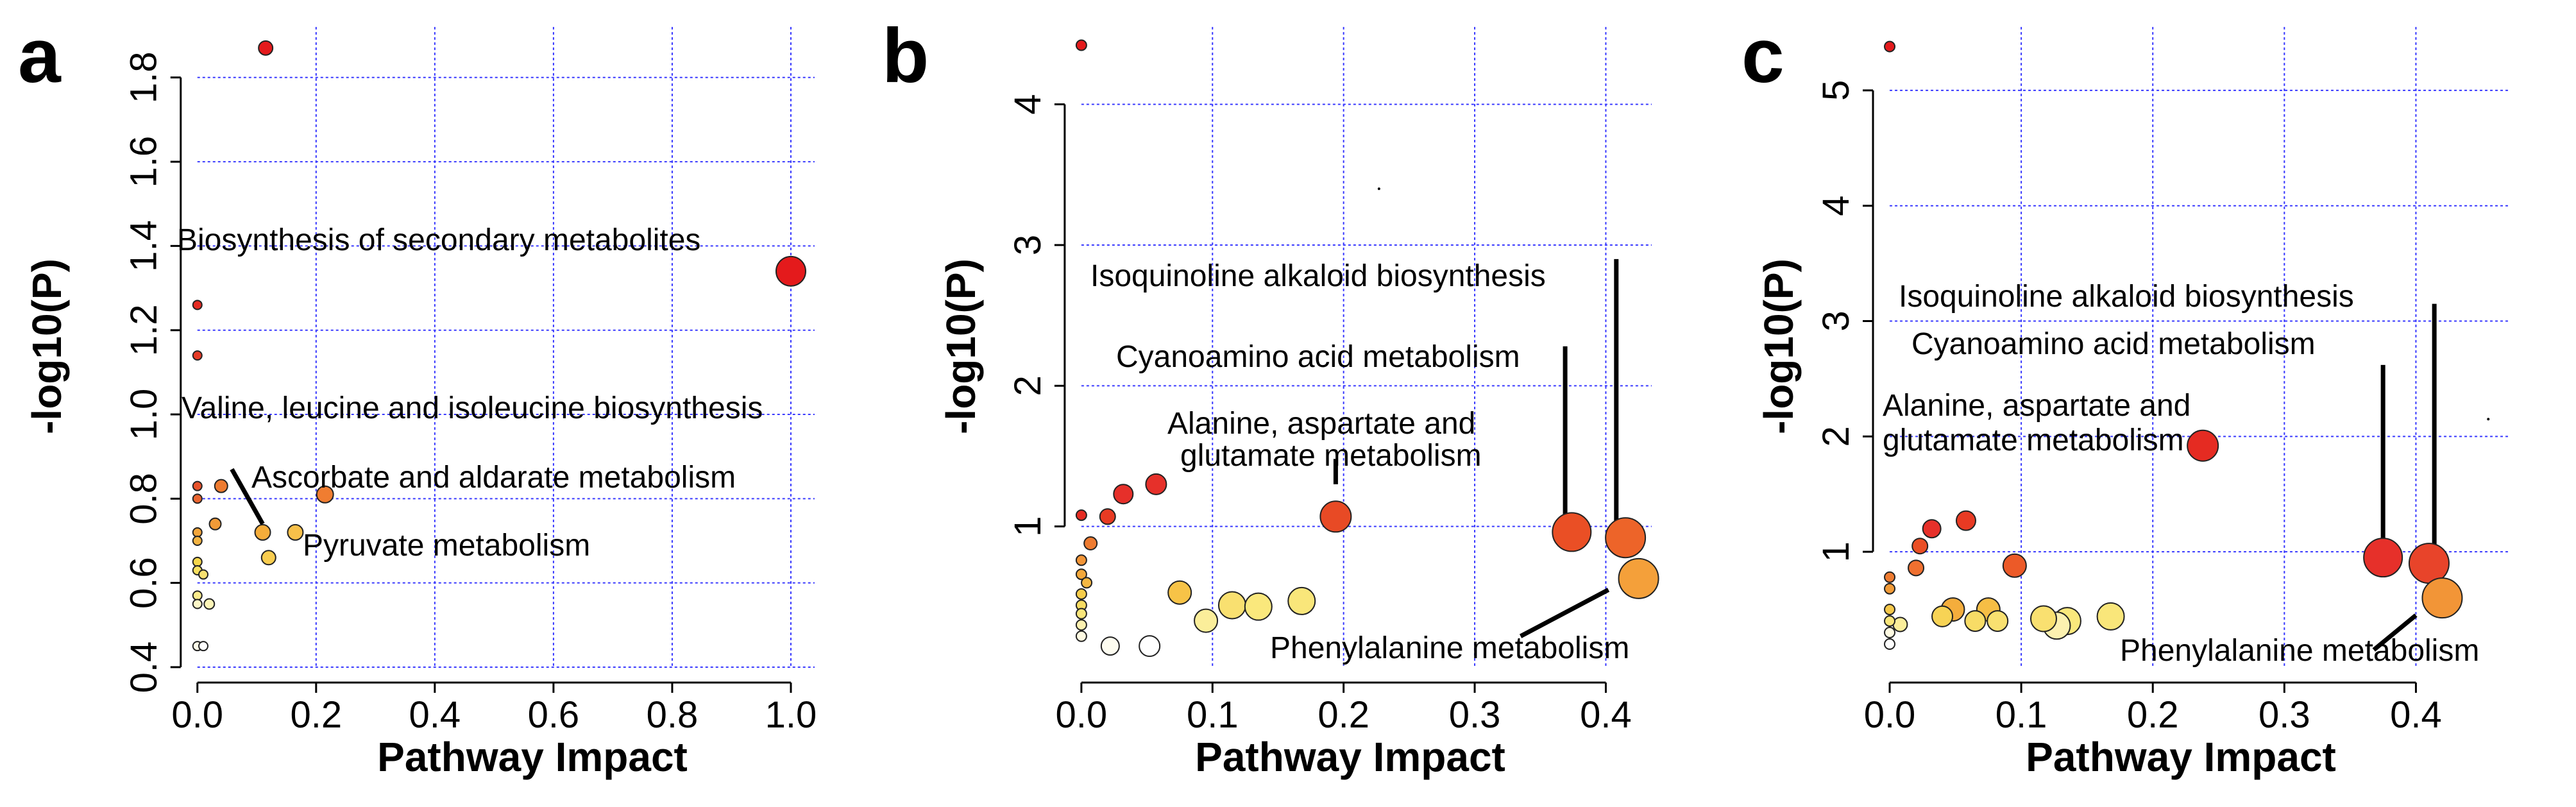 This screenshot has height=807, width=2576. What do you see at coordinates (2021, 715) in the screenshot?
I see `panel-c-x-tick-label: 0.1` at bounding box center [2021, 715].